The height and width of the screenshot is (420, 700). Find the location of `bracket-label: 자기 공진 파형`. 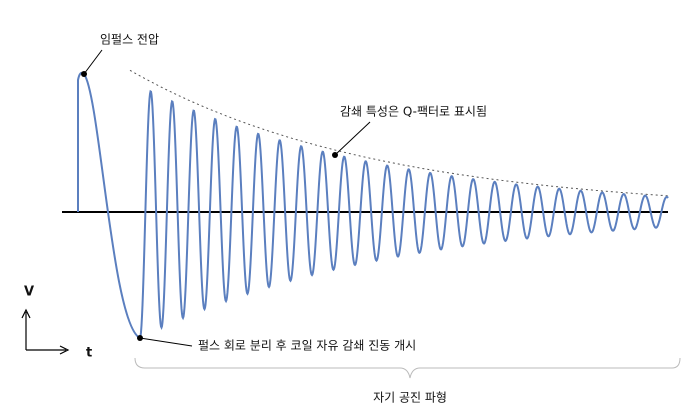

bracket-label: 자기 공진 파형 is located at coordinates (410, 398).